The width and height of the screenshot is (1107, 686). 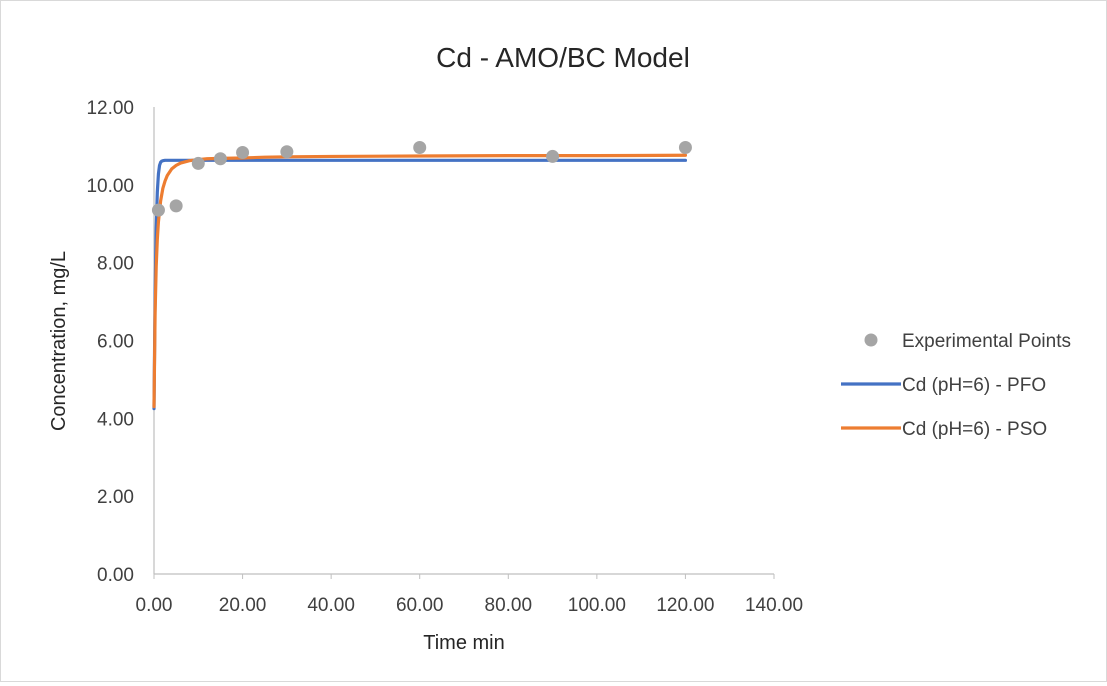 I want to click on x-tick-label: 0.00, so click(x=154, y=605).